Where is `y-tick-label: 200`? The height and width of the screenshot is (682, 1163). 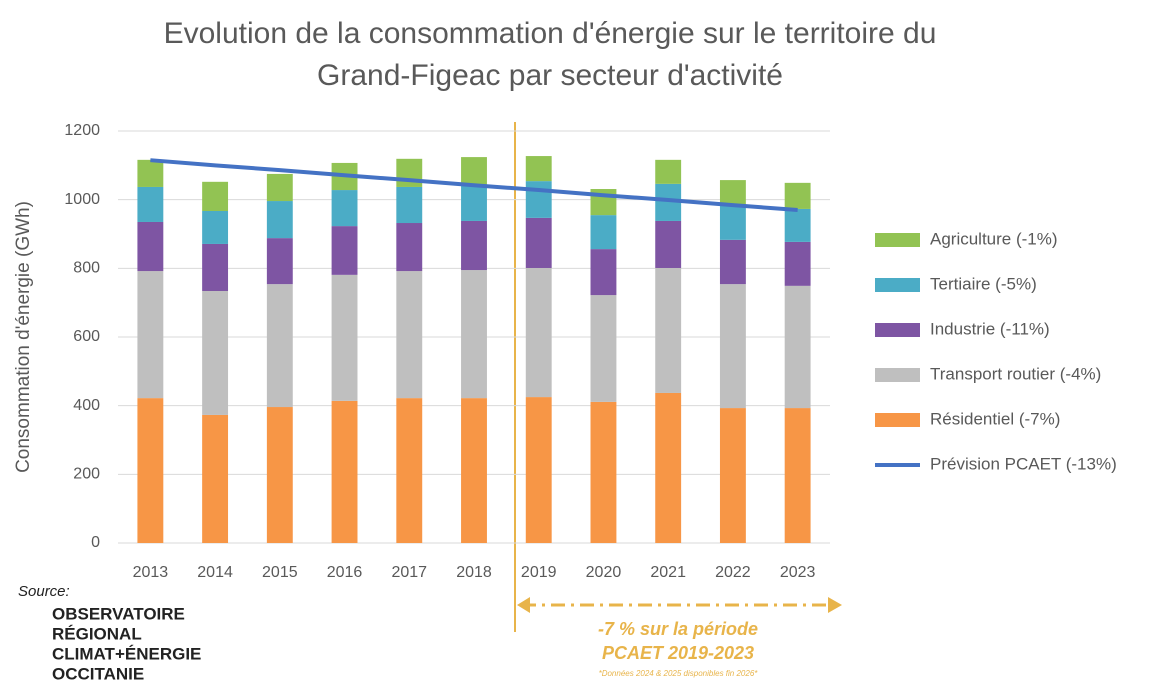
y-tick-label: 200 is located at coordinates (86, 474).